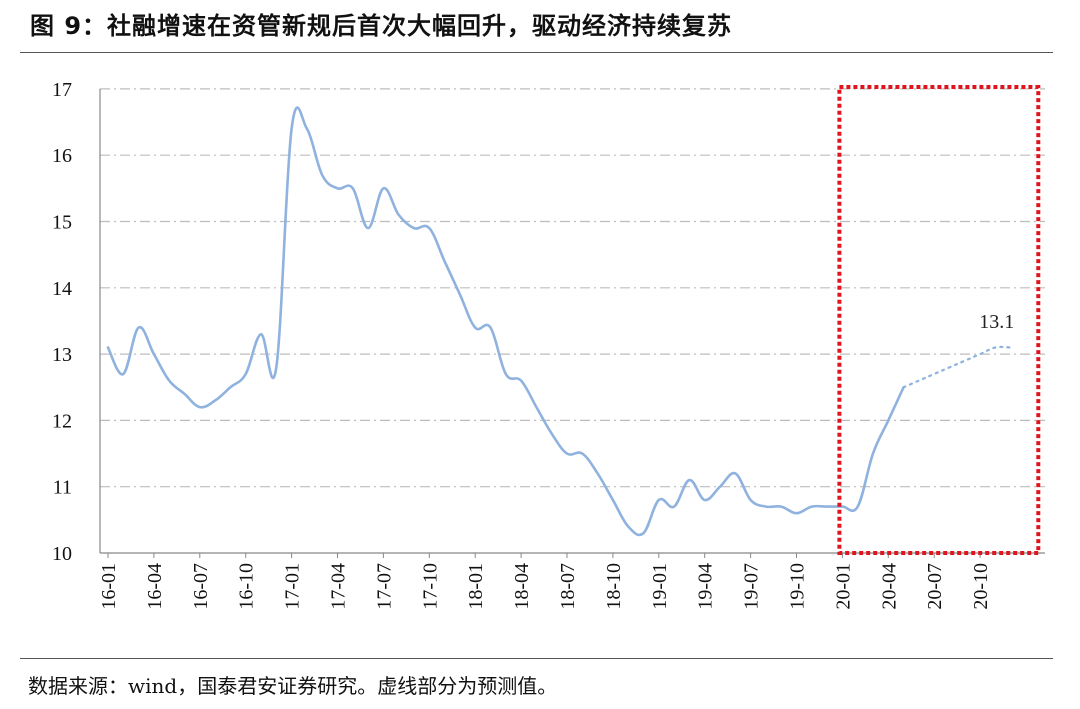 Image resolution: width=1080 pixels, height=709 pixels. Describe the element at coordinates (339, 586) in the screenshot. I see `x-tick-label: 17-04` at that location.